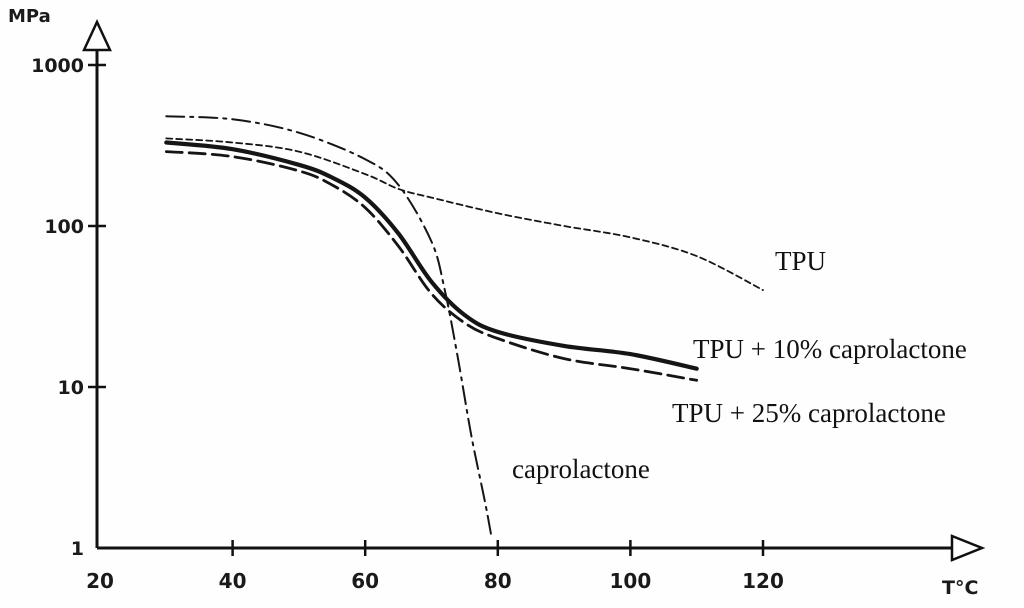  I want to click on series-label-caprolactone: caprolactone, so click(581, 469).